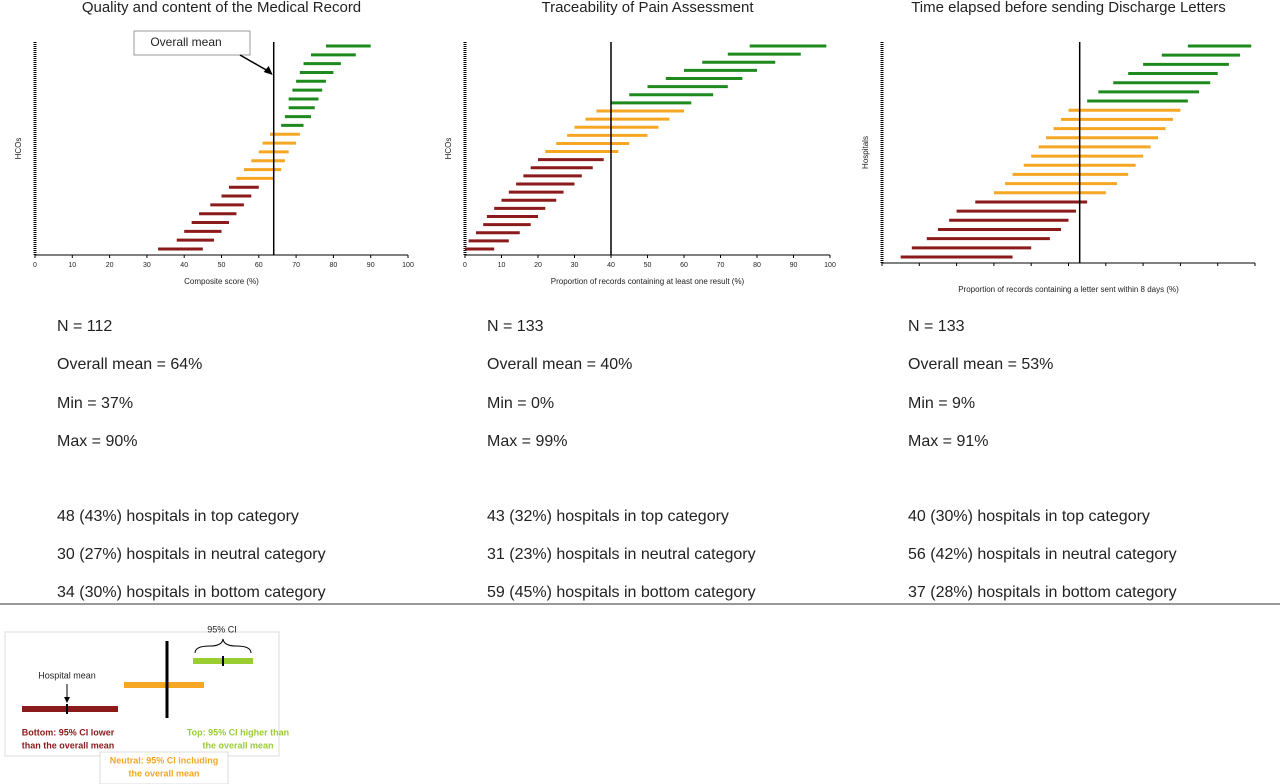 The width and height of the screenshot is (1280, 784). What do you see at coordinates (941, 403) in the screenshot?
I see `stat-text: Min = 9%` at bounding box center [941, 403].